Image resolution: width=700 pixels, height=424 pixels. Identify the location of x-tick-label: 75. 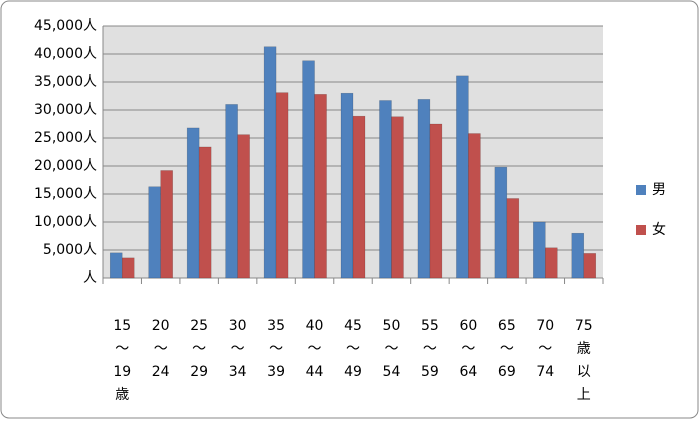
(584, 326).